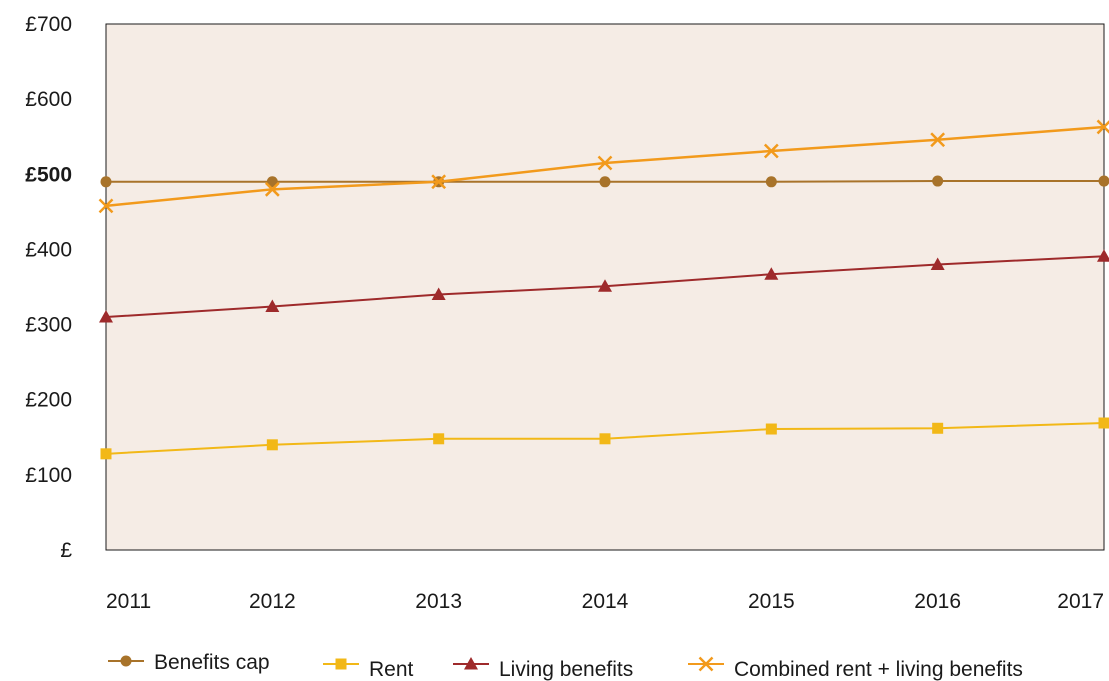  What do you see at coordinates (128, 601) in the screenshot?
I see `x-tick-label: 2011` at bounding box center [128, 601].